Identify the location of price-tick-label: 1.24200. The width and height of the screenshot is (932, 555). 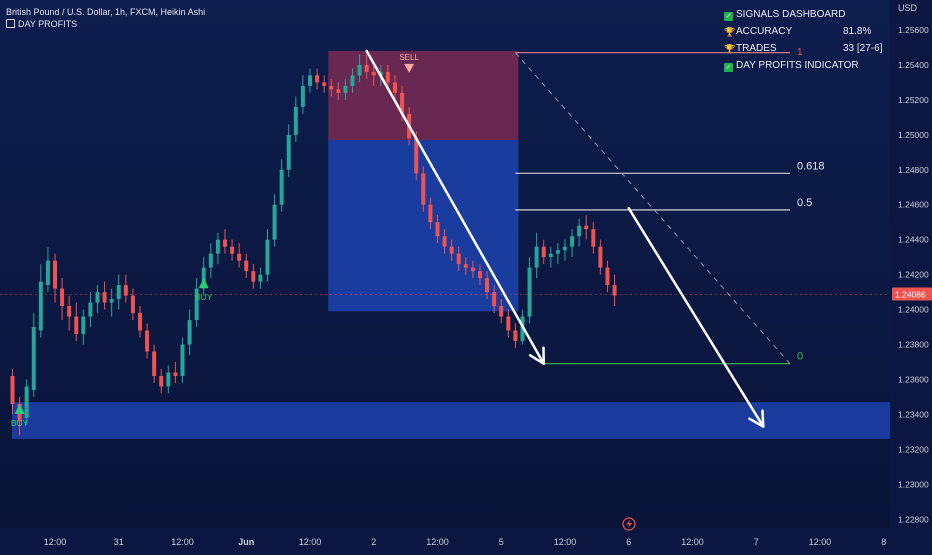
(913, 275).